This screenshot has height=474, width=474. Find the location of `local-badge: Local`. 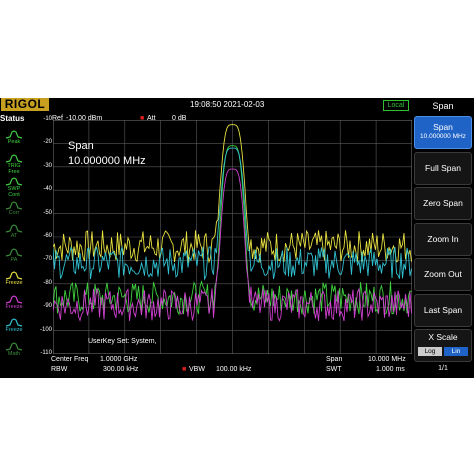

local-badge: Local is located at coordinates (396, 105).